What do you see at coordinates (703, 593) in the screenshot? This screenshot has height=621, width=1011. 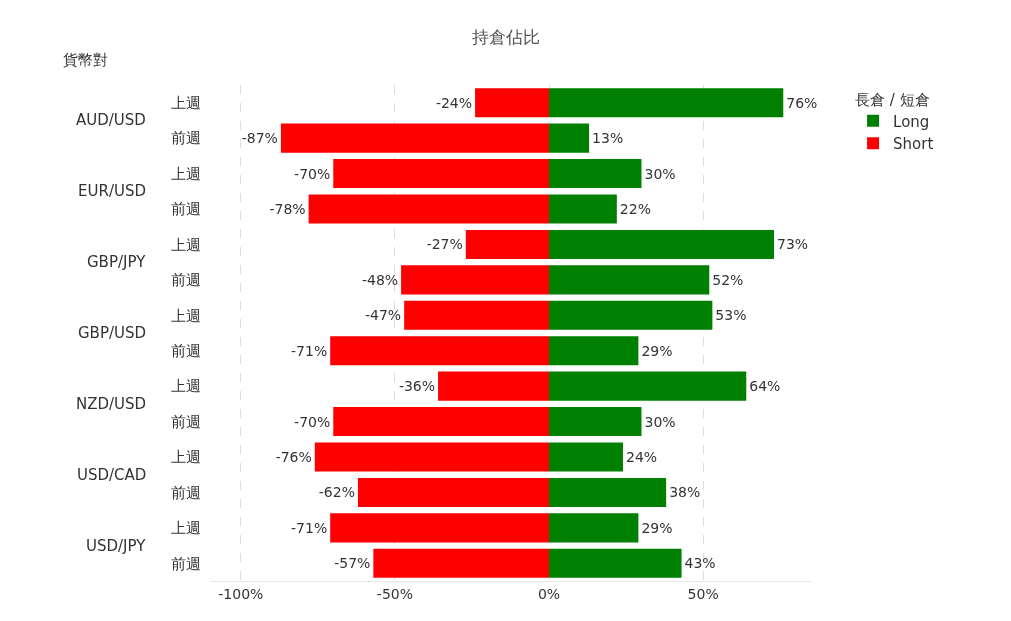 I see `x-tick-label: 50%` at bounding box center [703, 593].